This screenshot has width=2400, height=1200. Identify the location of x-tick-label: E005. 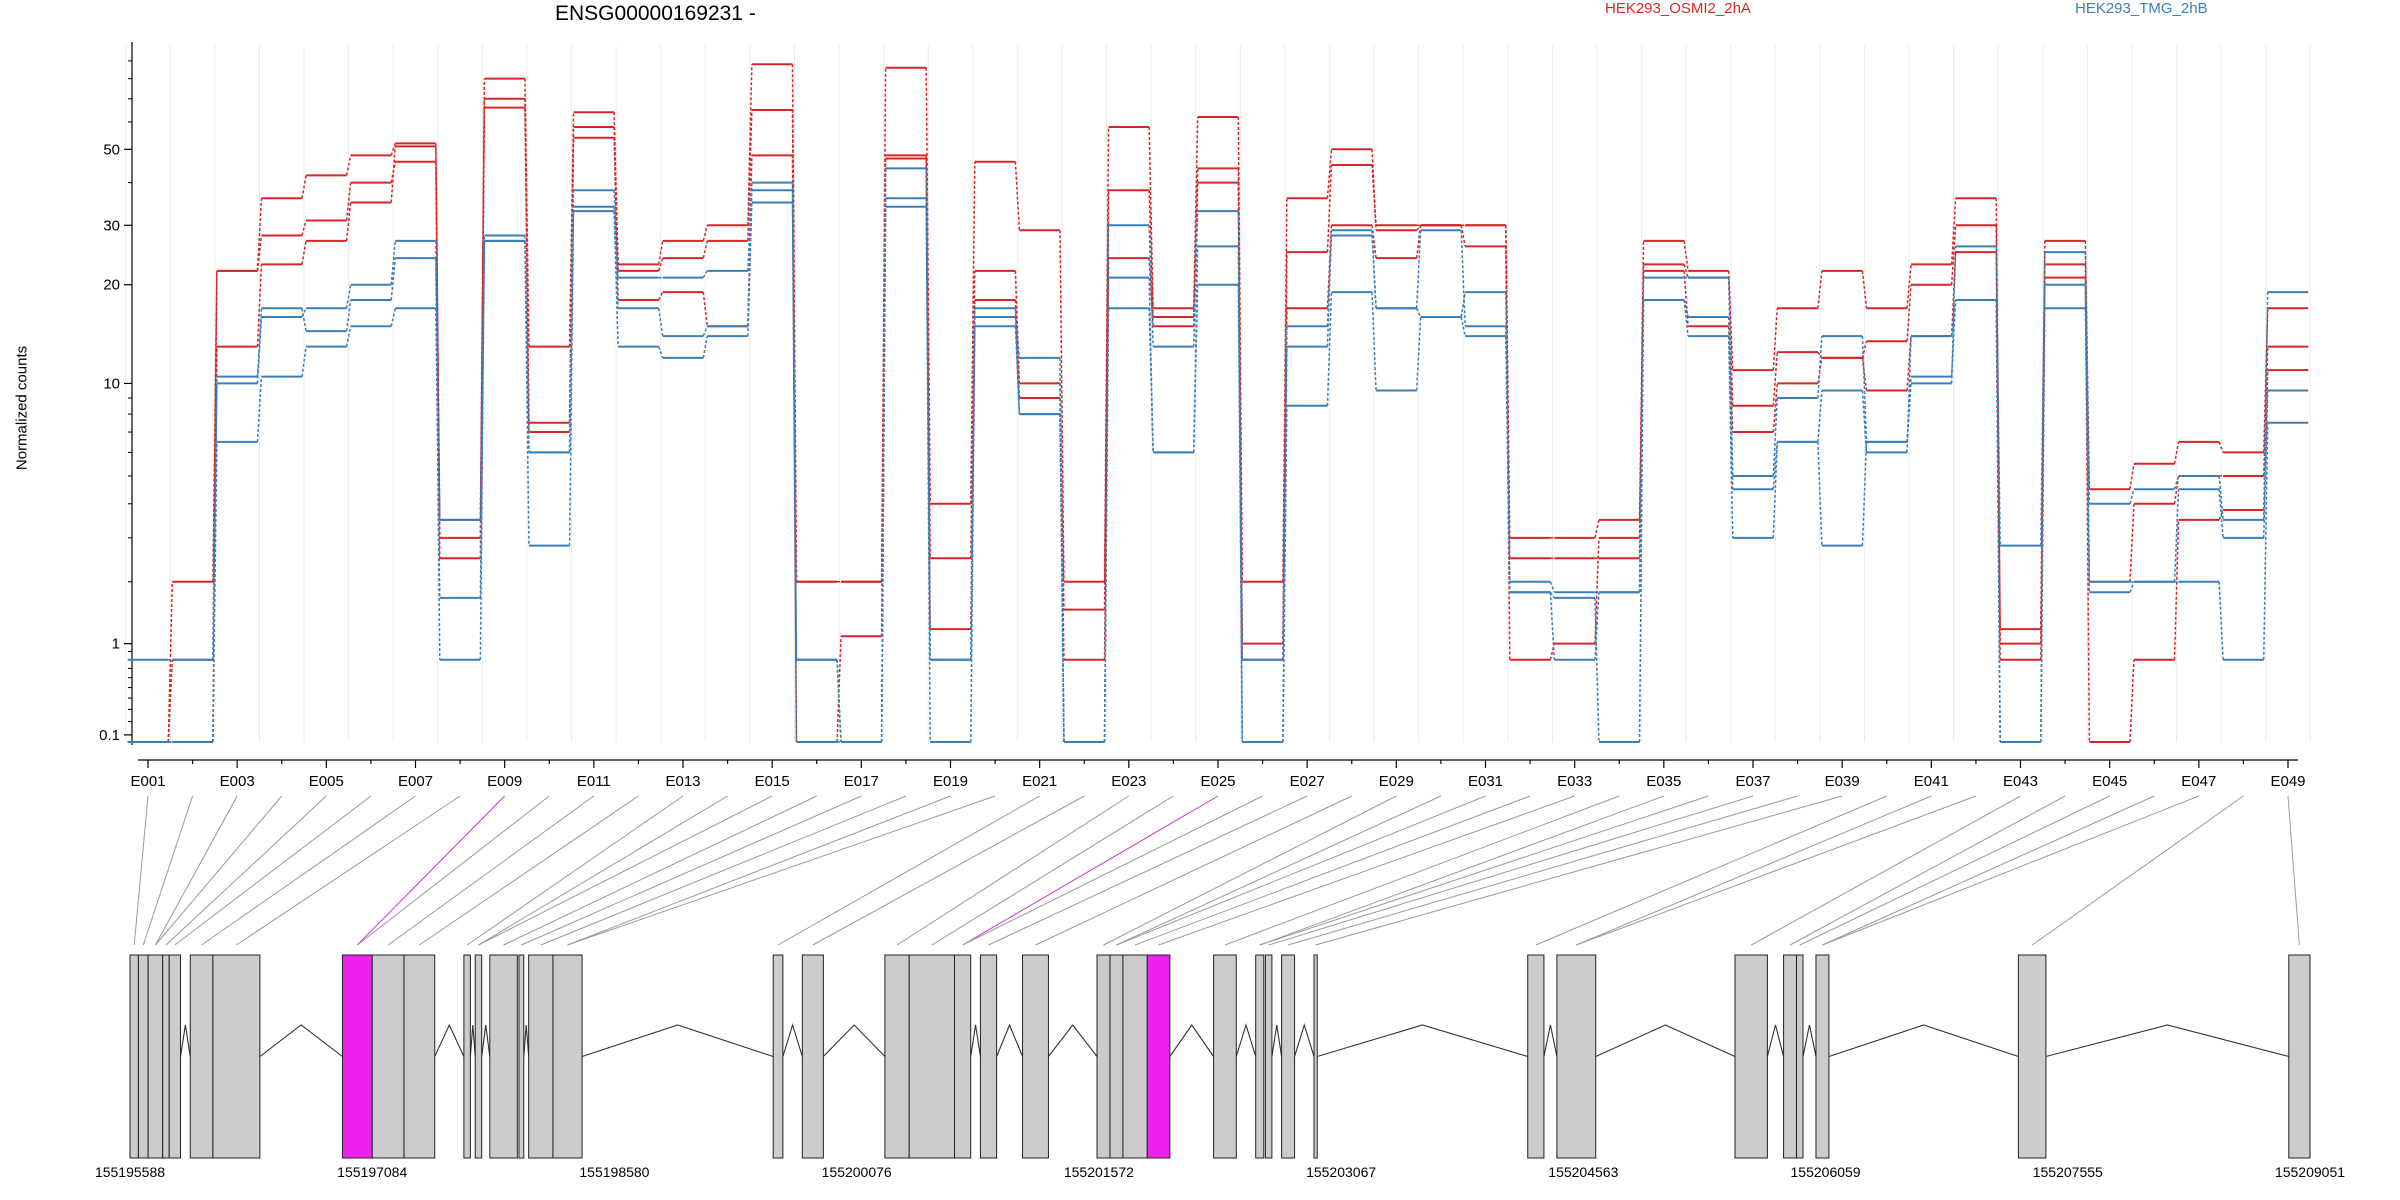
(326, 781).